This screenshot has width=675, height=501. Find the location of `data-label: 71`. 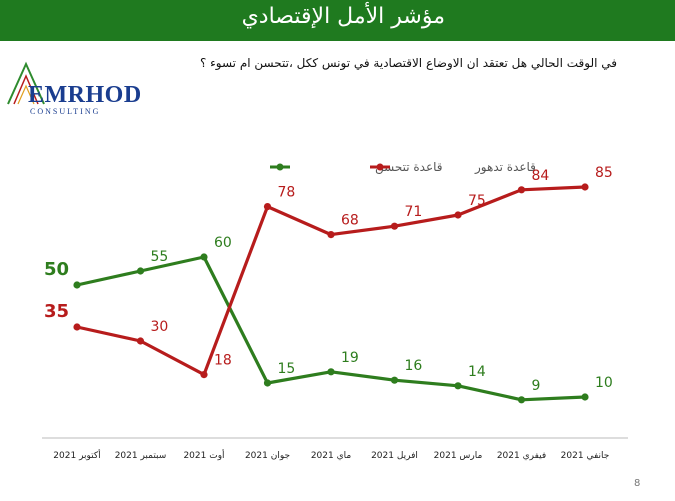

data-label: 71 is located at coordinates (414, 212).